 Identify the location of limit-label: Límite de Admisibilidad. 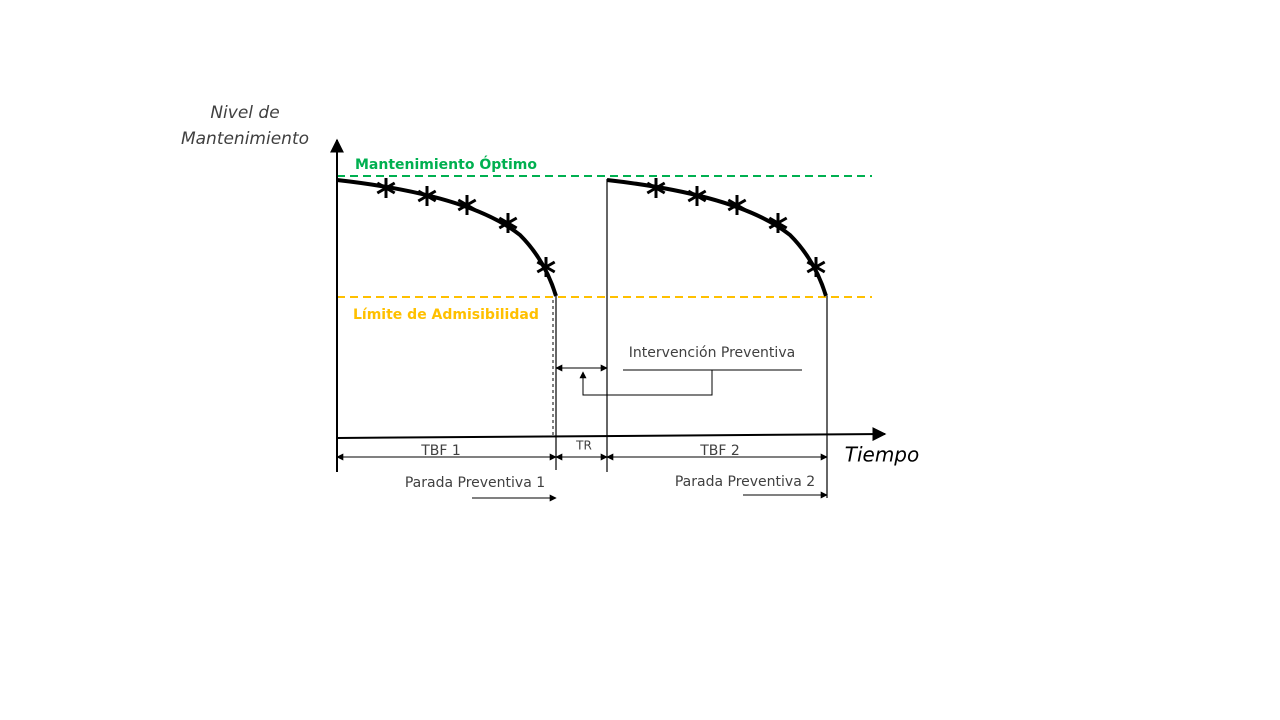
(446, 315).